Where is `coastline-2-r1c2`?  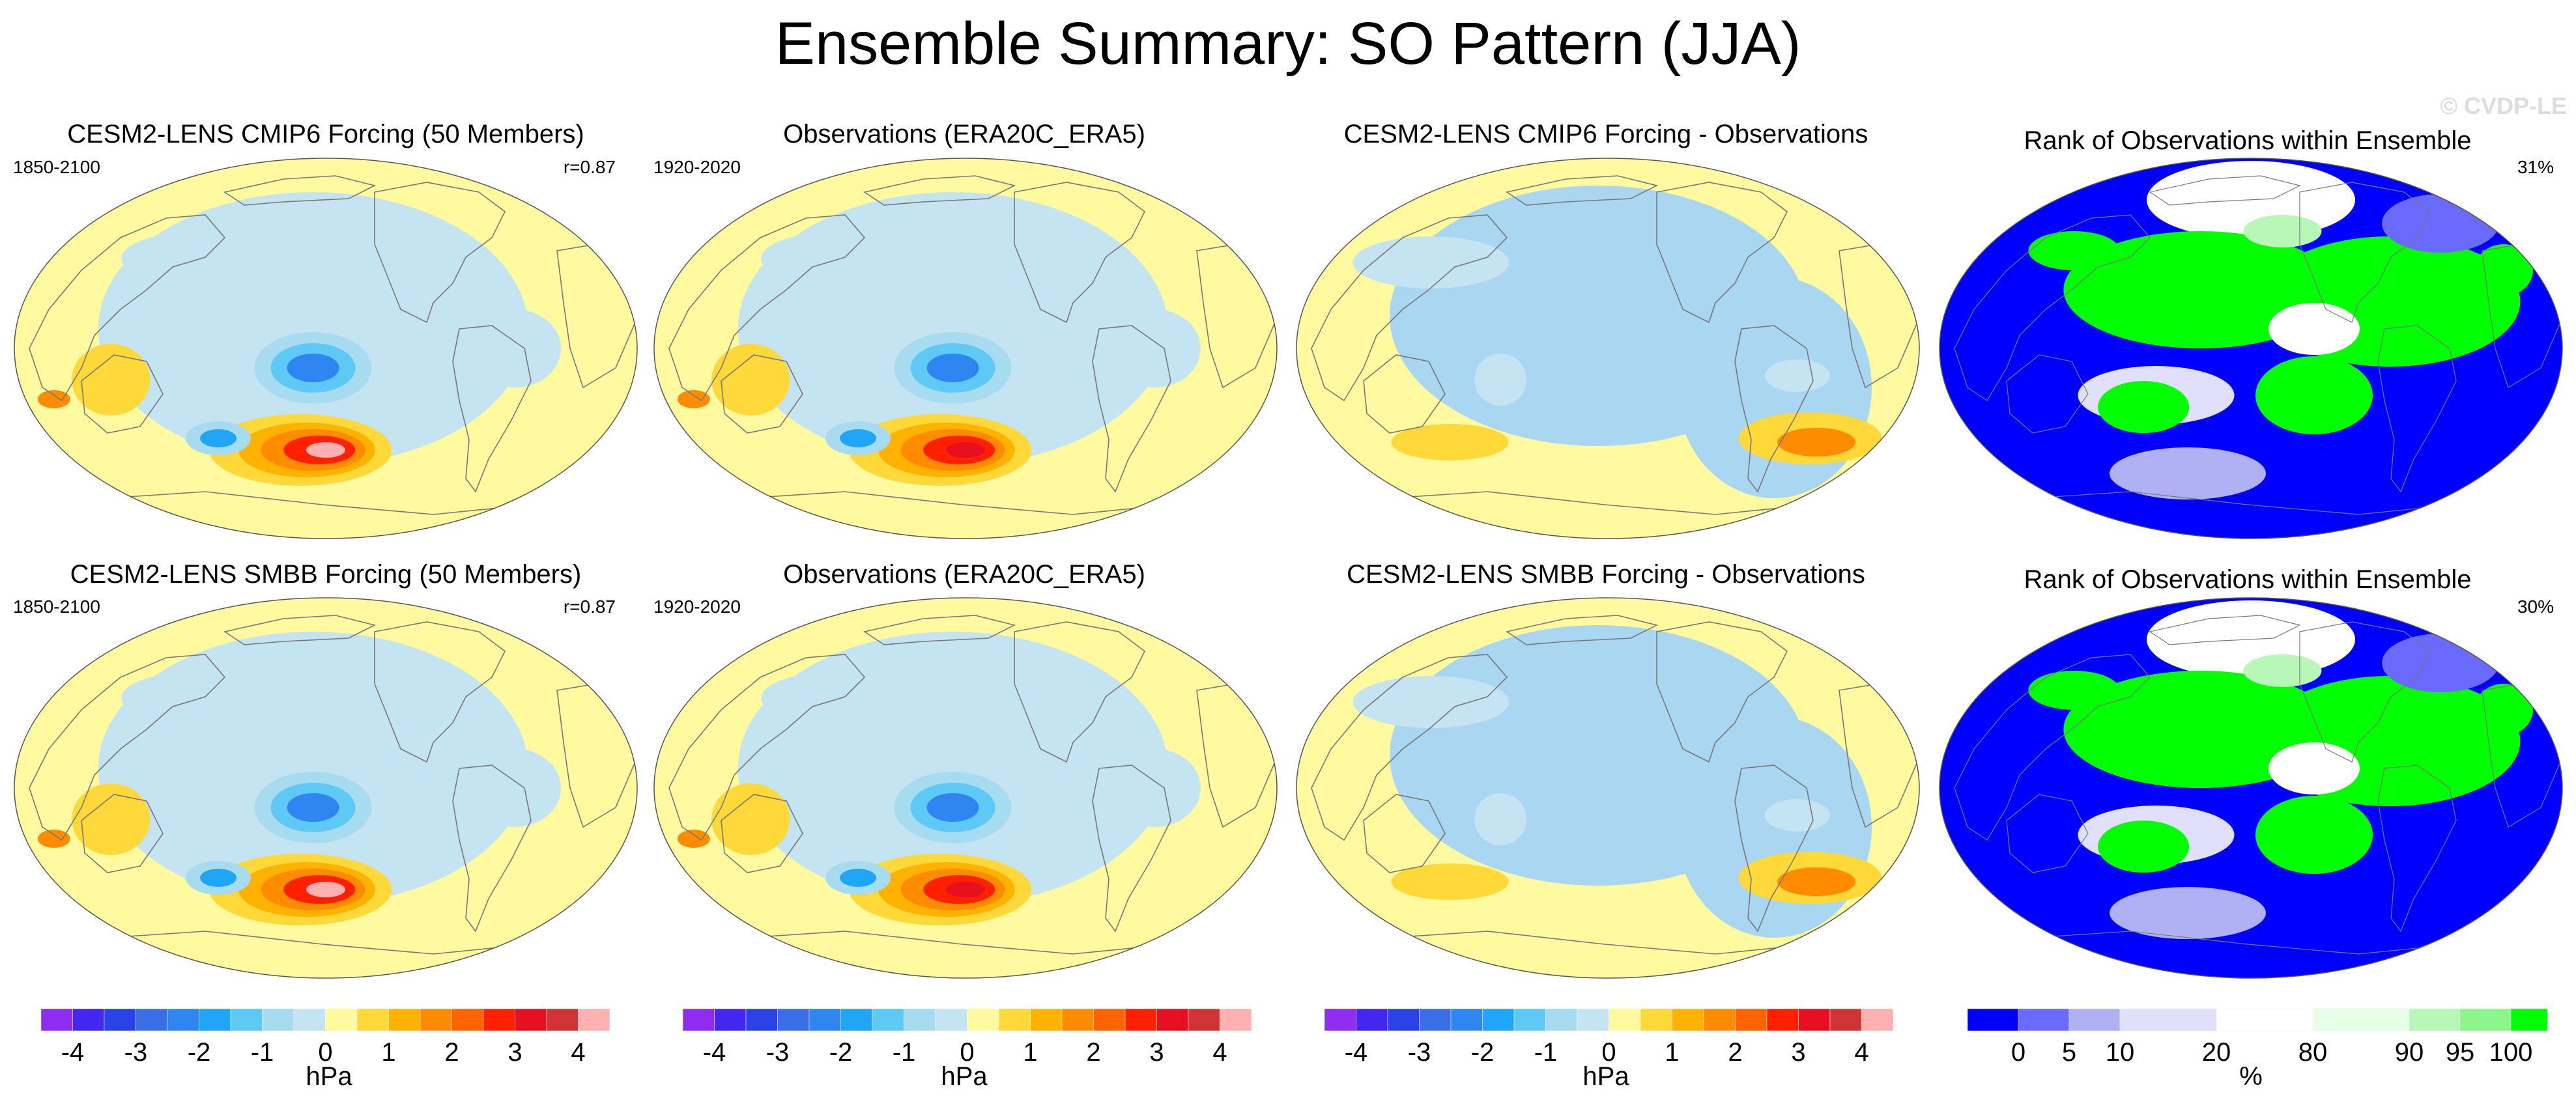
coastline-2-r1c2 is located at coordinates (1080, 253).